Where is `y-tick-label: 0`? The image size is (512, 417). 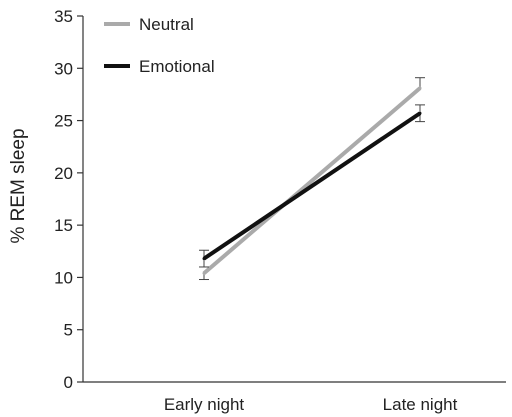 y-tick-label: 0 is located at coordinates (68, 382).